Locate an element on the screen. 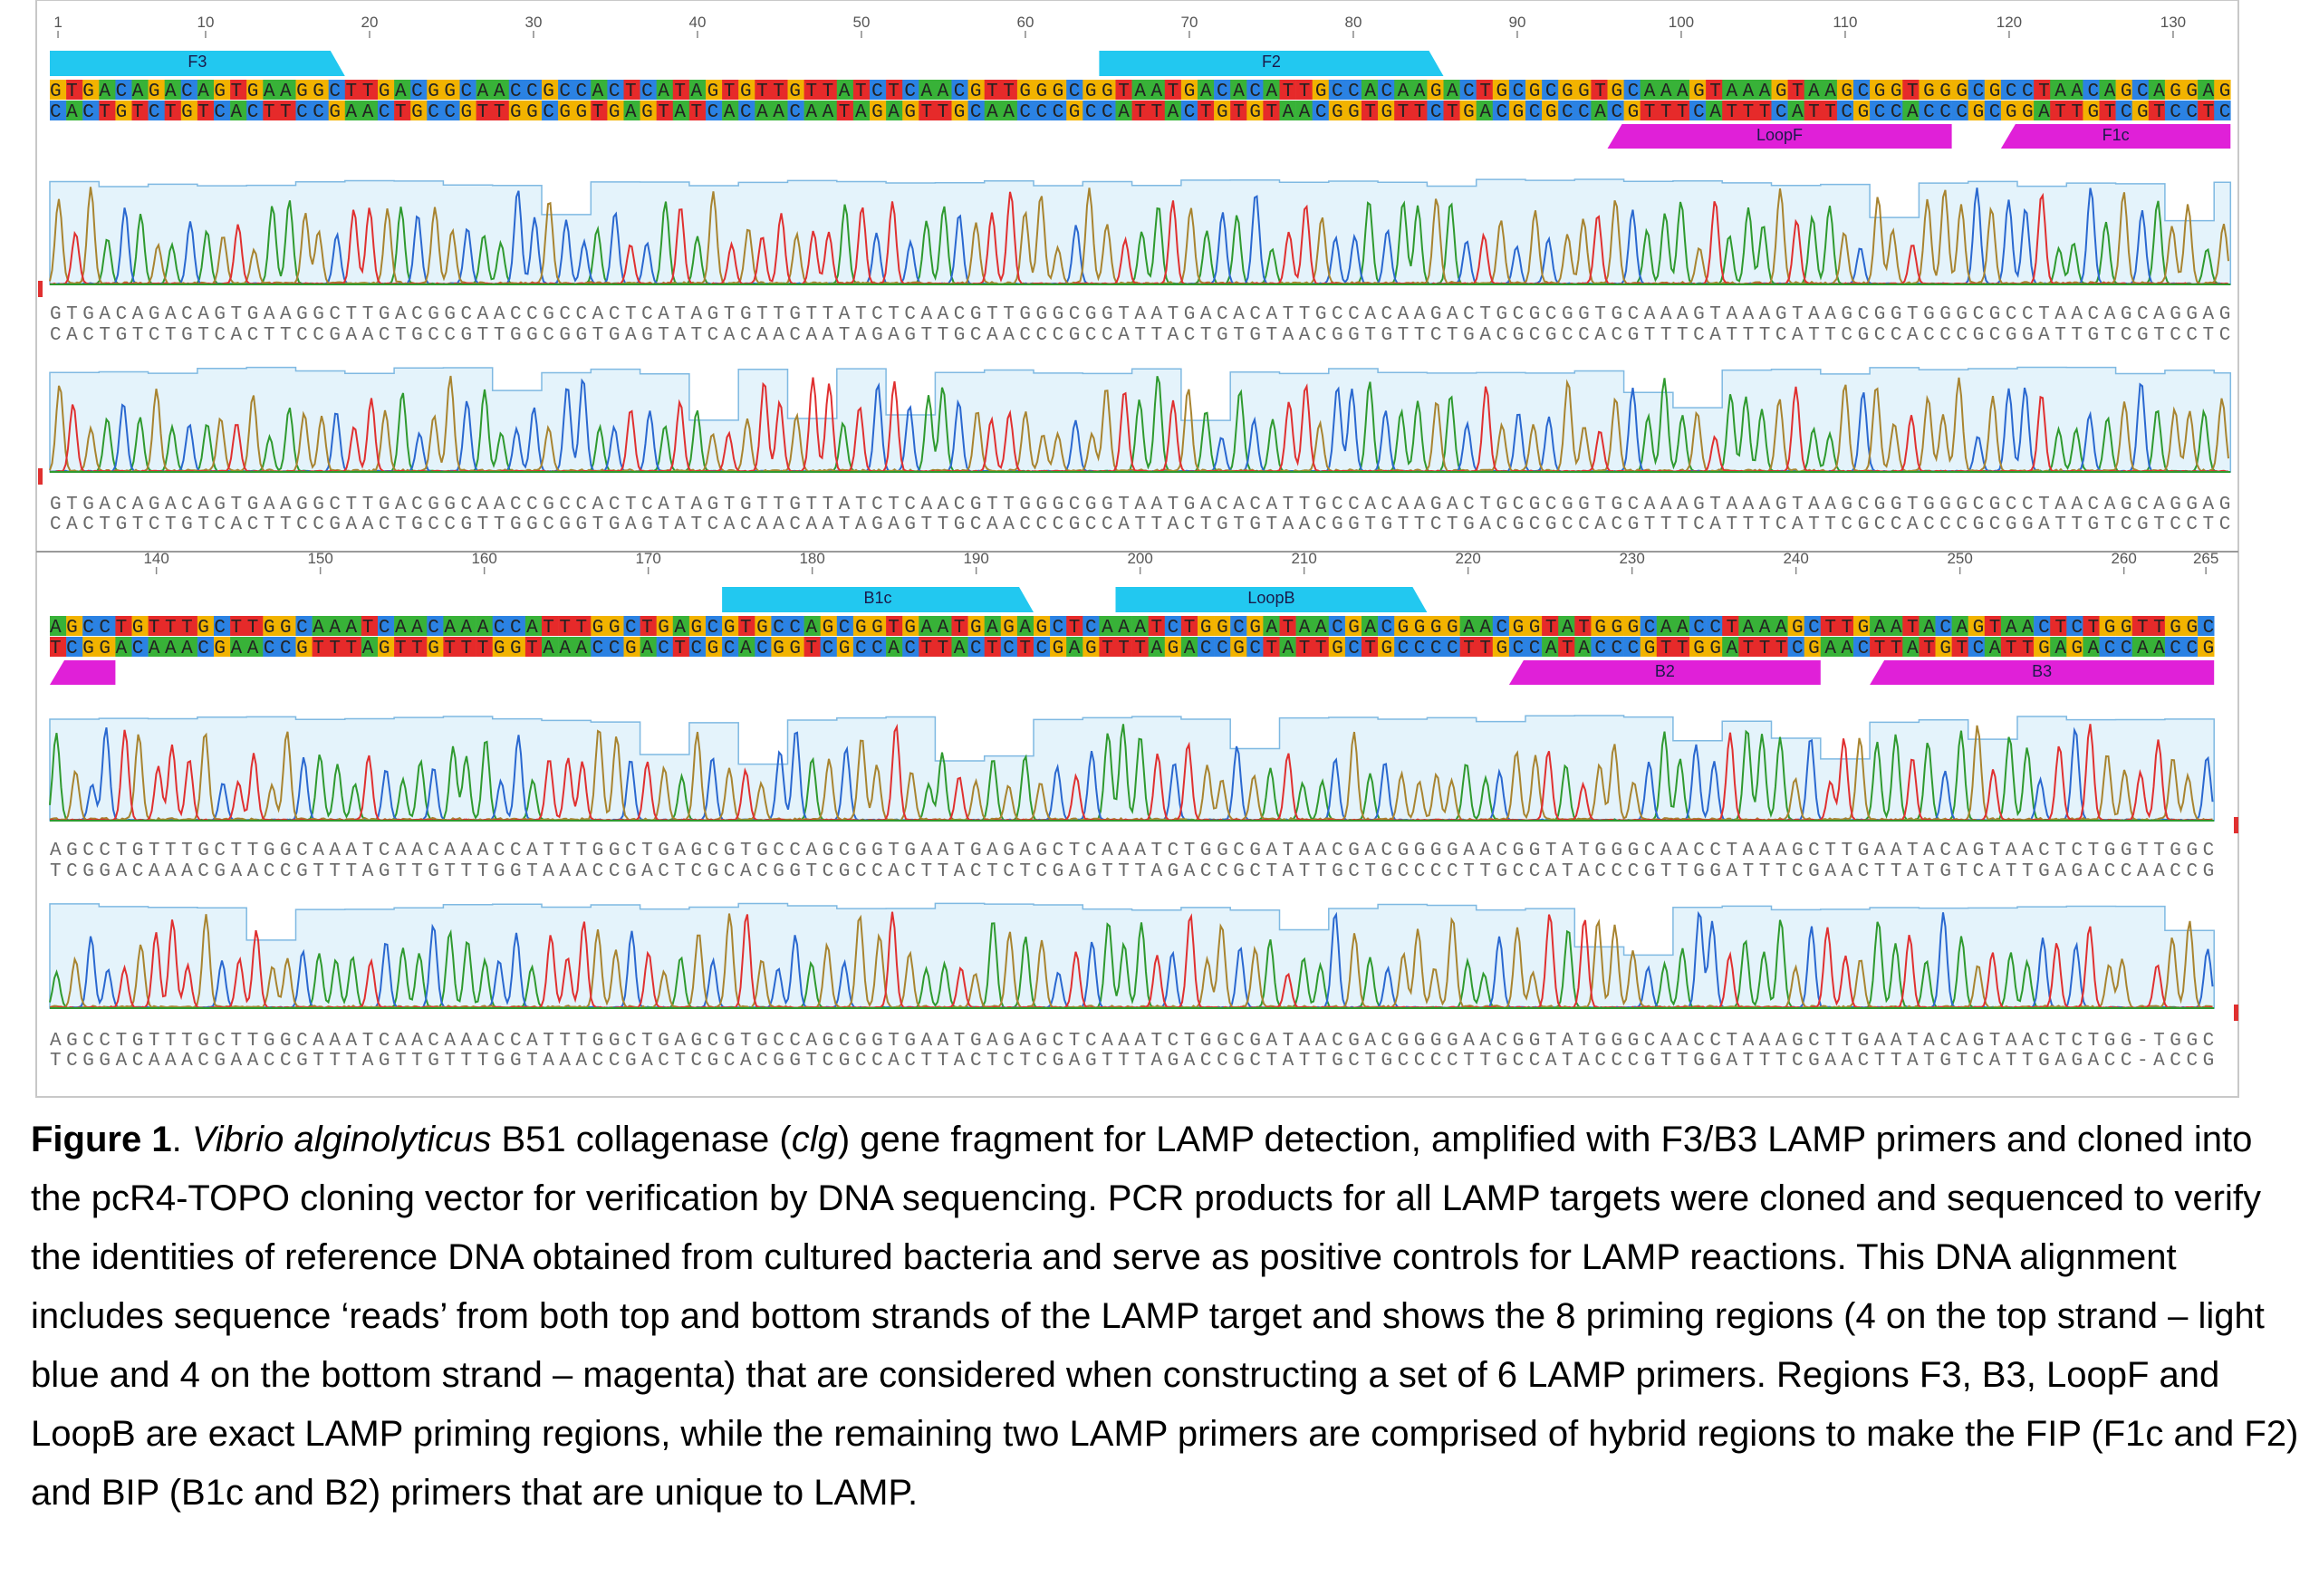 The height and width of the screenshot is (1596, 2319). ruler-label: 160 is located at coordinates (483, 558).